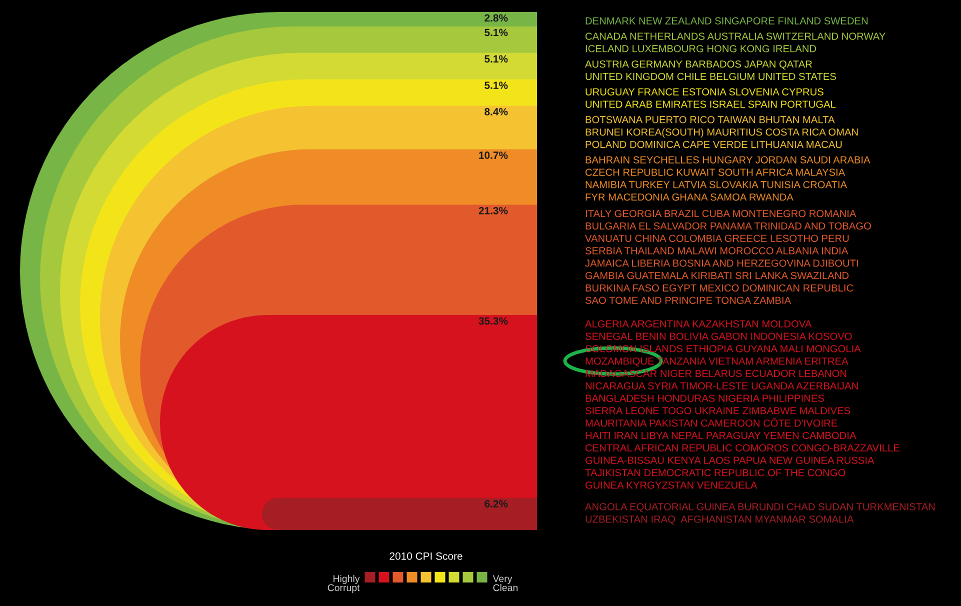 Image resolution: width=961 pixels, height=606 pixels. I want to click on text: Very Clean, so click(505, 583).